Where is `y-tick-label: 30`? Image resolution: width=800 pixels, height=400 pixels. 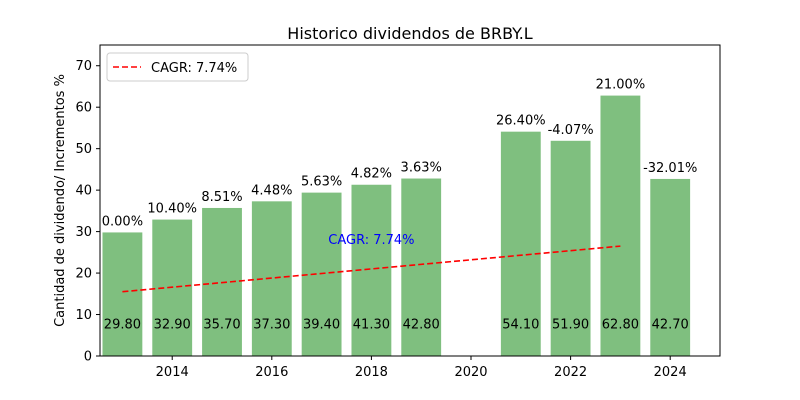
y-tick-label: 30 is located at coordinates (83, 232).